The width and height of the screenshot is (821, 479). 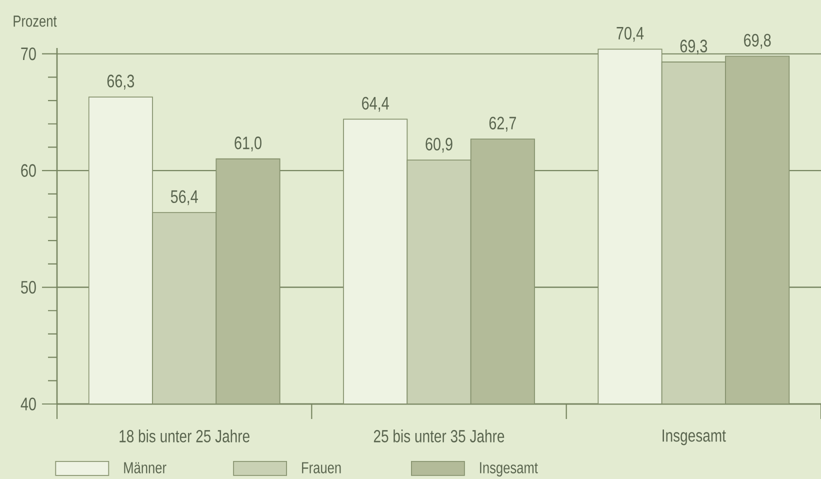 What do you see at coordinates (630, 34) in the screenshot?
I see `data-label: 70,4` at bounding box center [630, 34].